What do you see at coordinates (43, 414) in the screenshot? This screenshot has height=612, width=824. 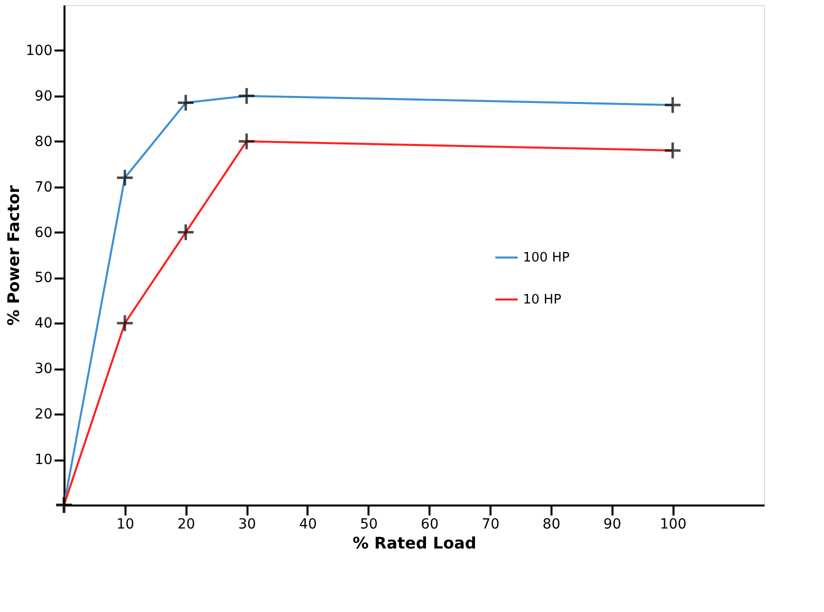 I see `y-tick-label: 20` at bounding box center [43, 414].